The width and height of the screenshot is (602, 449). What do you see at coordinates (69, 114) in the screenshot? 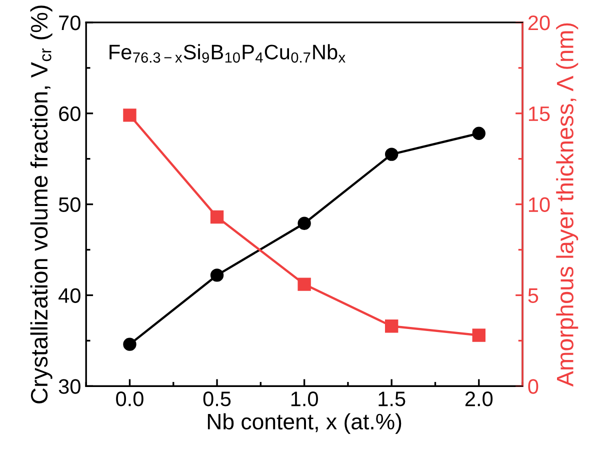
I see `y-tick-label: 60` at bounding box center [69, 114].